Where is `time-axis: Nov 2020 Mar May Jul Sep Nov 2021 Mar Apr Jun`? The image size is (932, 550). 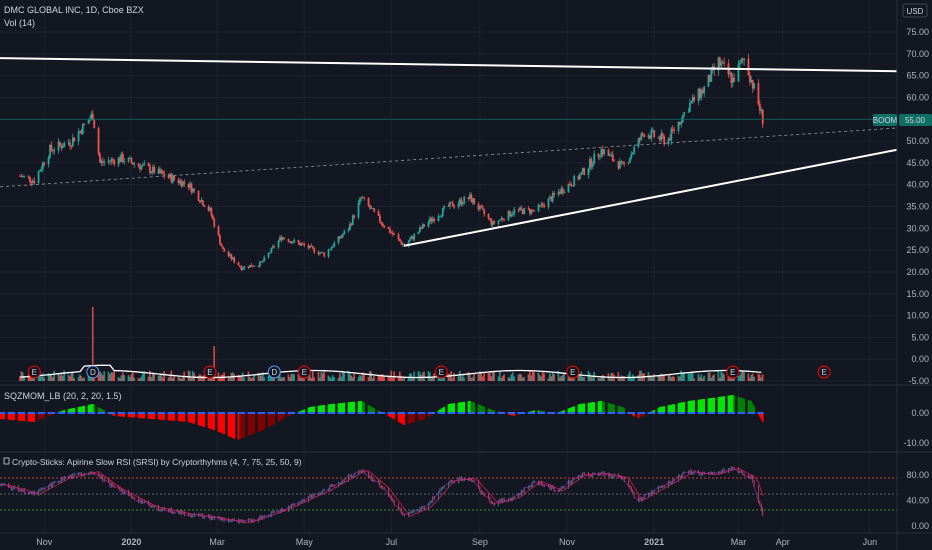
time-axis: Nov 2020 Mar May Jul Sep Nov 2021 Mar Apr Jun is located at coordinates (456, 542).